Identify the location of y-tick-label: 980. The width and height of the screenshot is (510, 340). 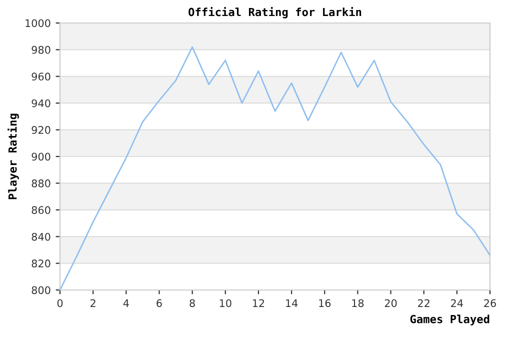
(41, 50).